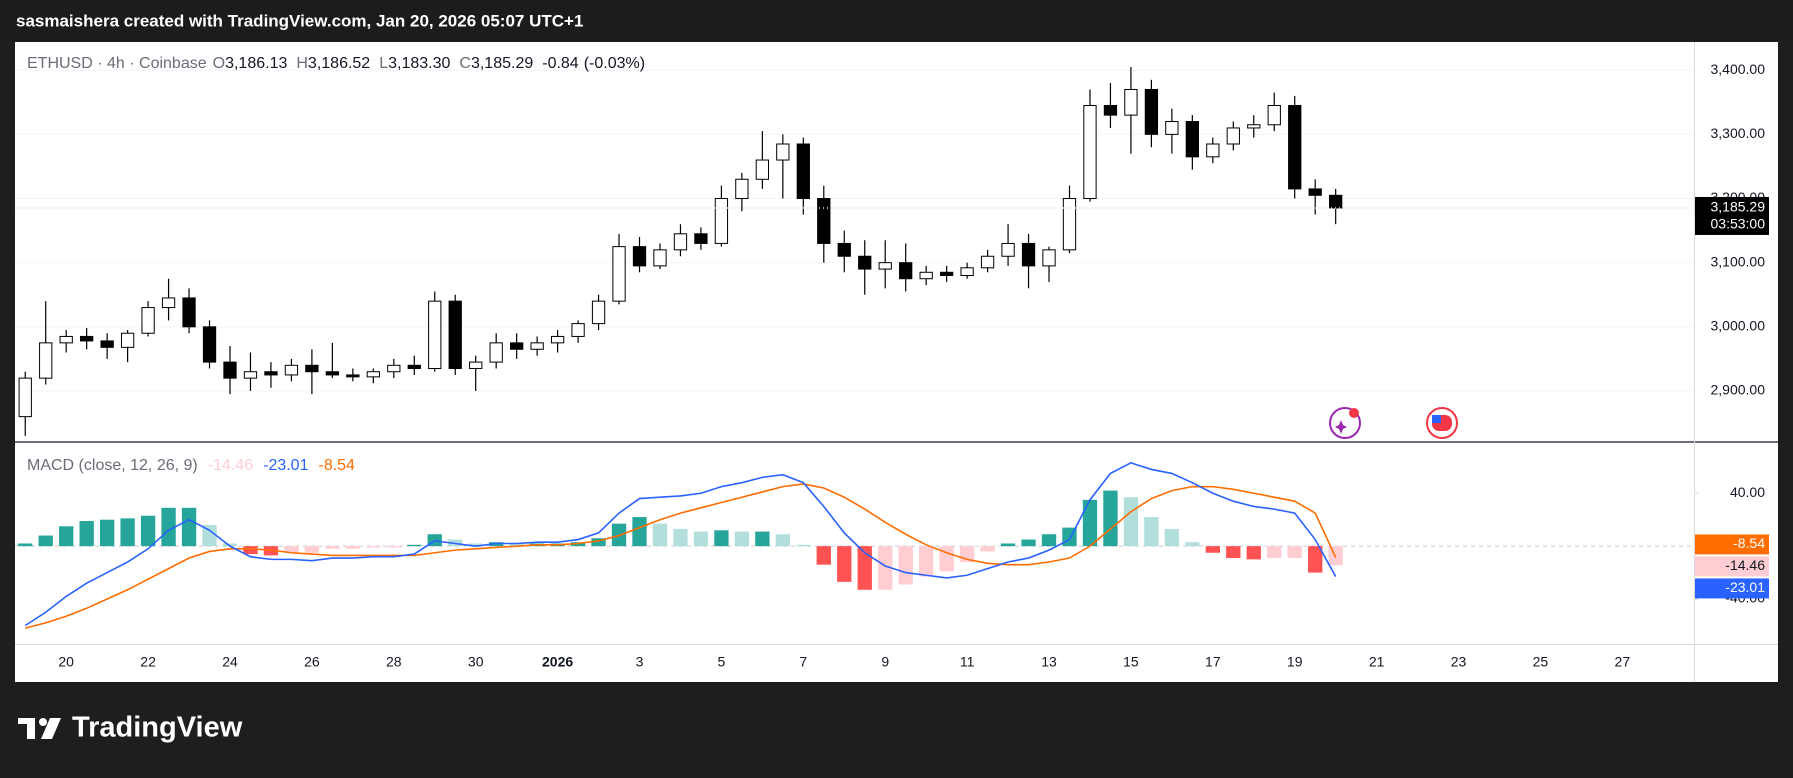 The width and height of the screenshot is (1793, 778). What do you see at coordinates (1738, 390) in the screenshot?
I see `y-tick-label: 2,900.00` at bounding box center [1738, 390].